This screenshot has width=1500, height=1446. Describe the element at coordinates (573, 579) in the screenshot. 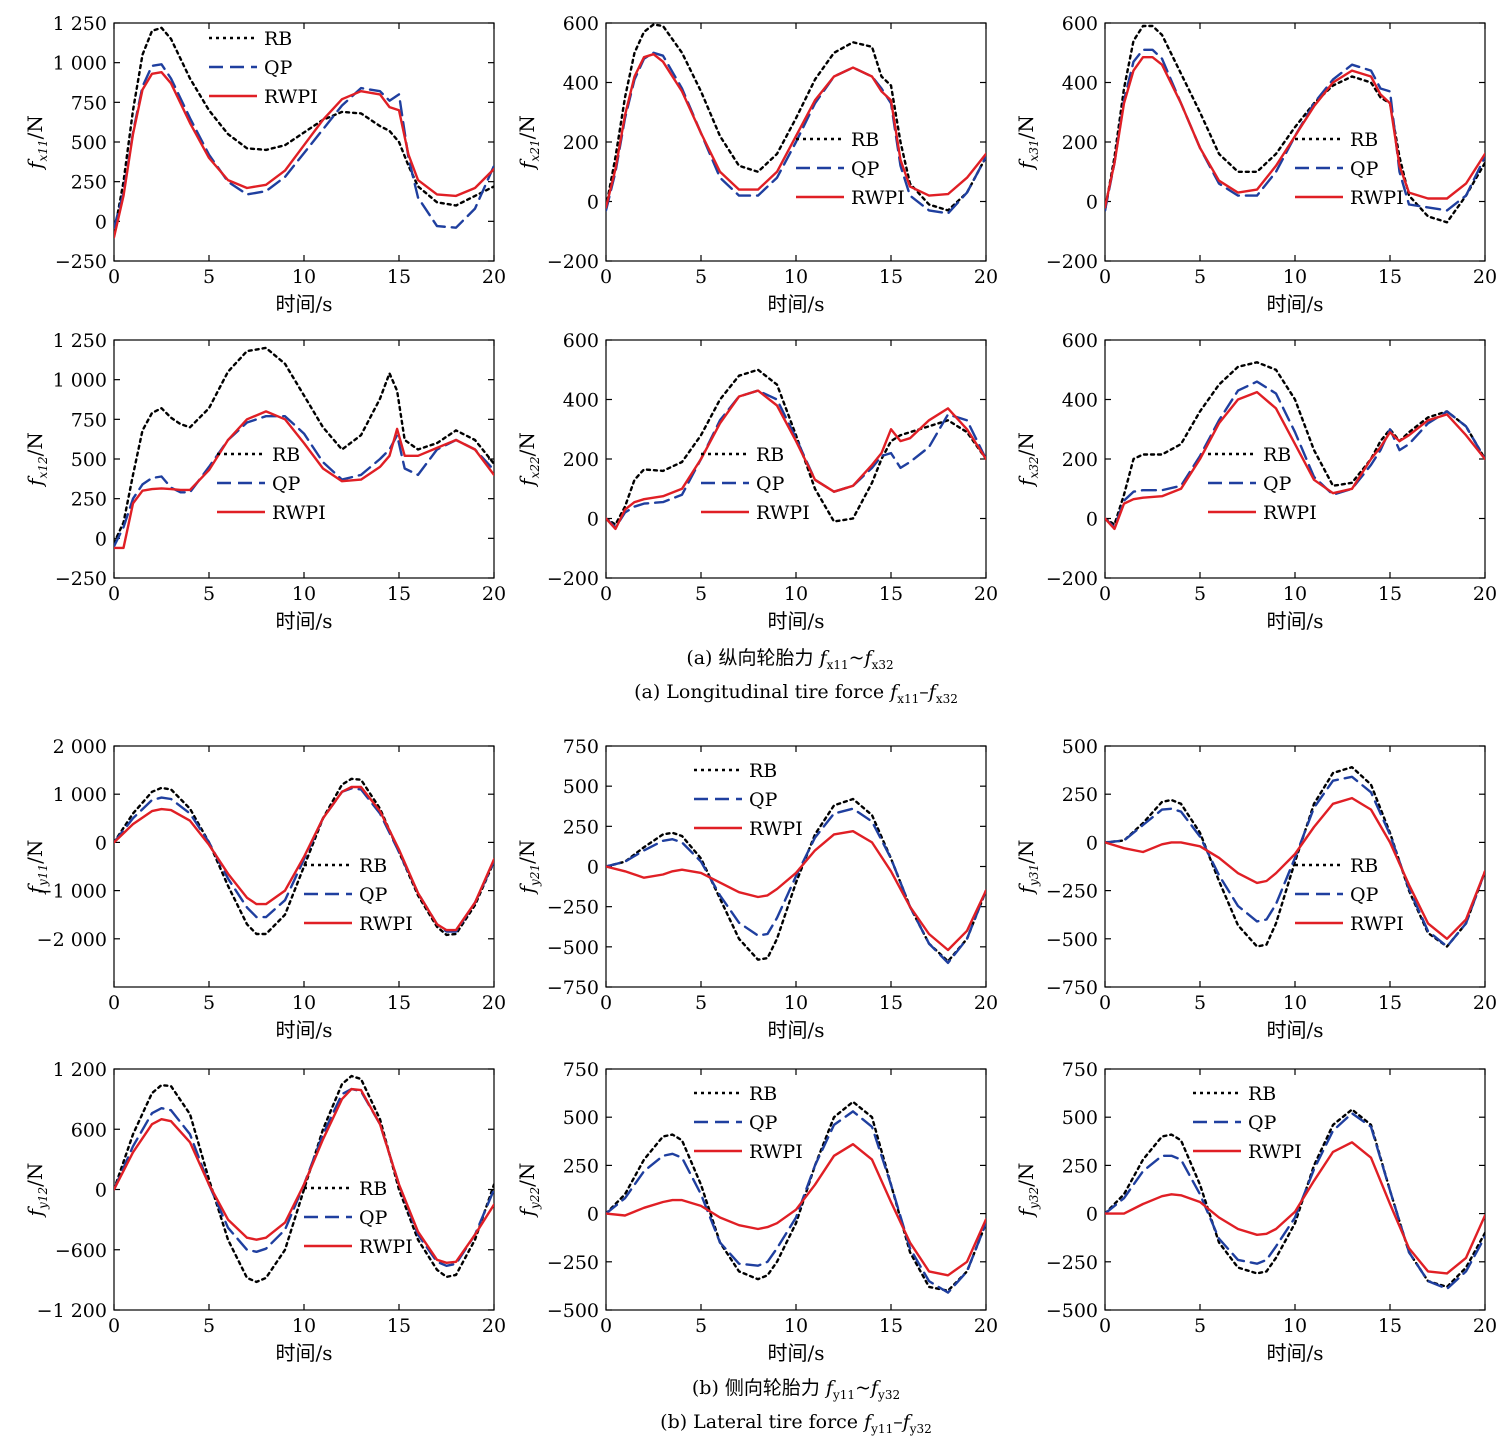

I see `y-tick-label: −200` at that location.